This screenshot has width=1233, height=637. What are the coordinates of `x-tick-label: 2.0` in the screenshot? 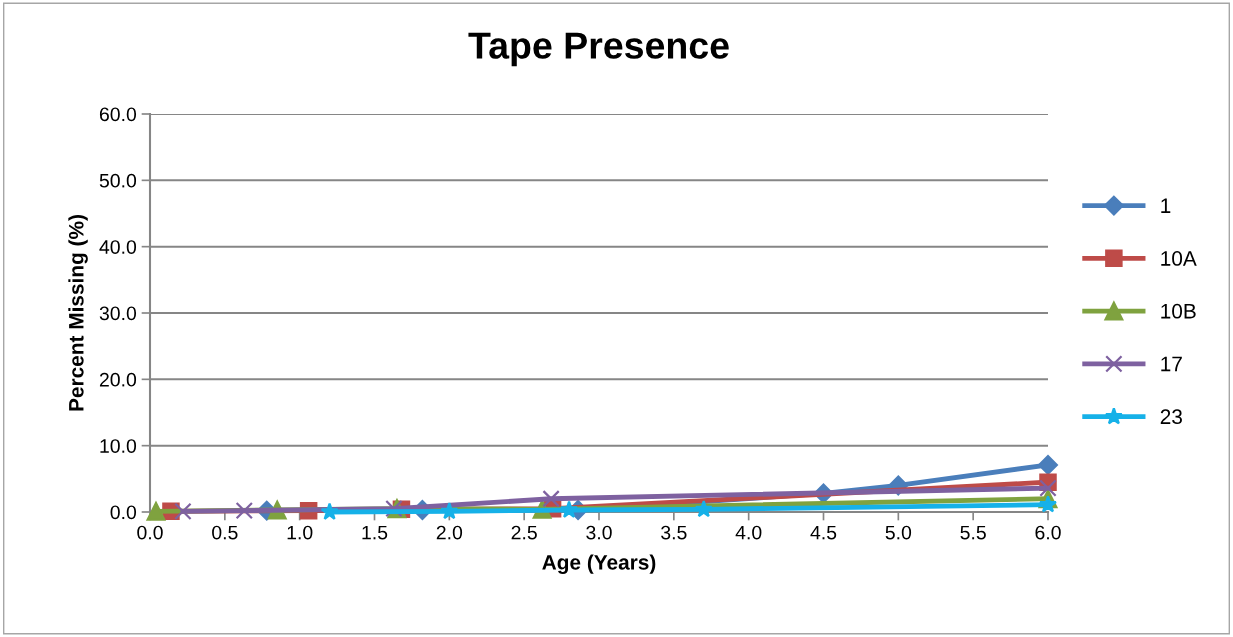 It's located at (449, 532).